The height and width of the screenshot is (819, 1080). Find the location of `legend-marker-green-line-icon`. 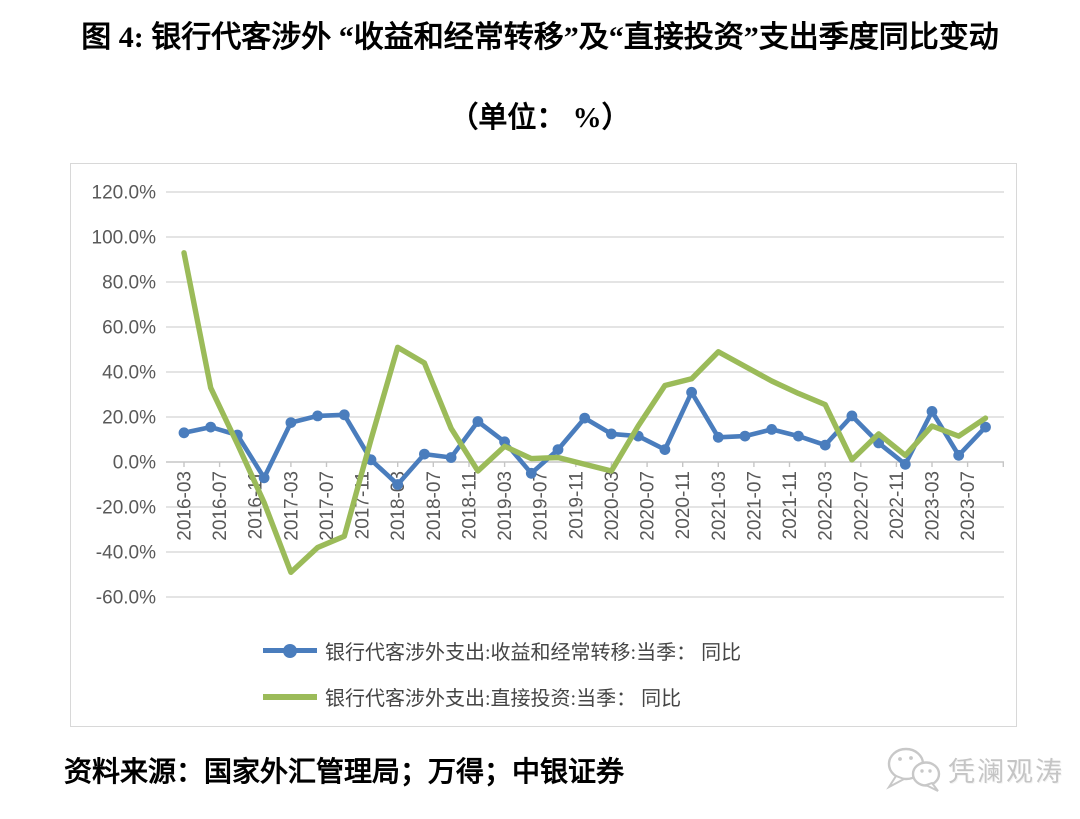

legend-marker-green-line-icon is located at coordinates (290, 696).